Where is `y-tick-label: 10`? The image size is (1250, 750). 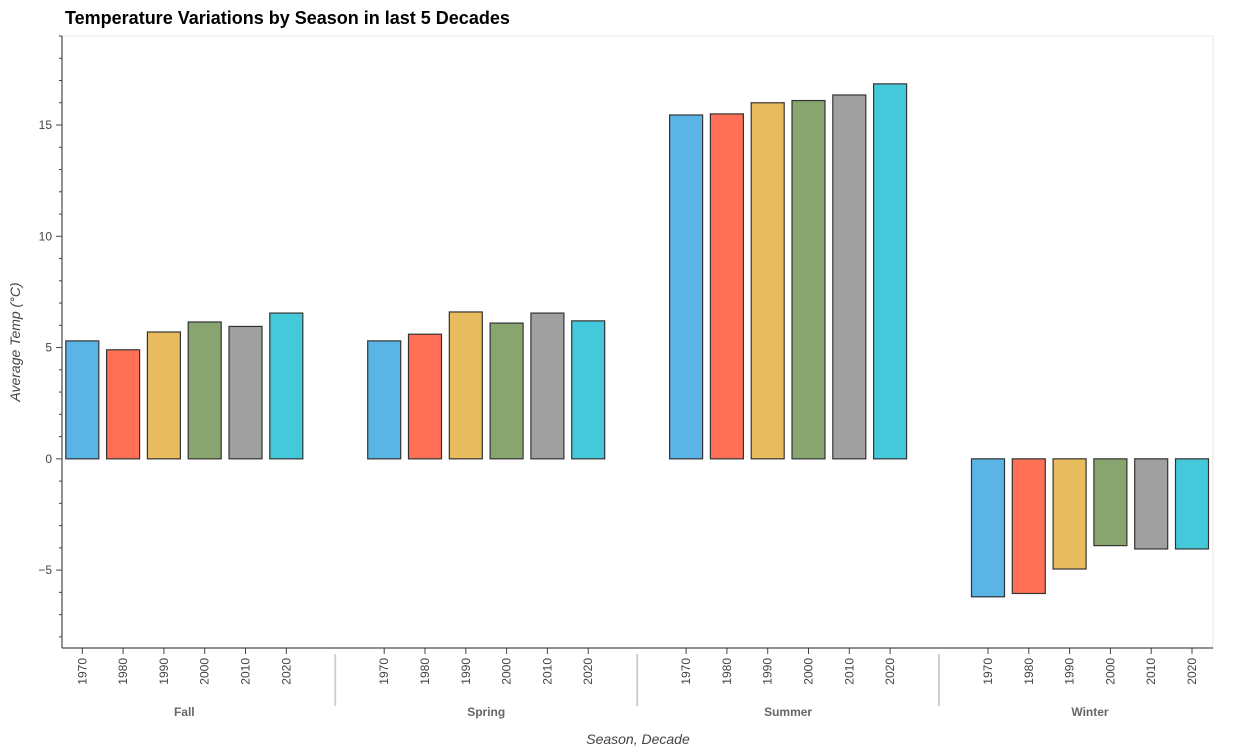
y-tick-label: 10 is located at coordinates (46, 236).